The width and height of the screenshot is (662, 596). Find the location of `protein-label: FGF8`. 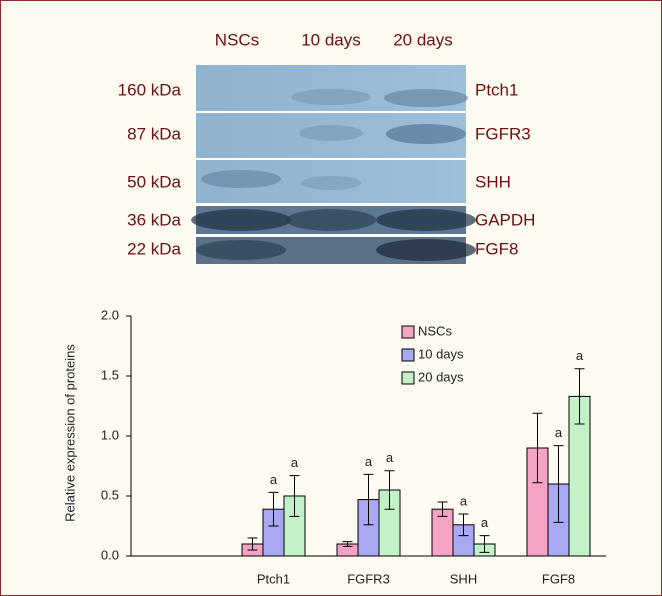

protein-label: FGF8 is located at coordinates (496, 248).